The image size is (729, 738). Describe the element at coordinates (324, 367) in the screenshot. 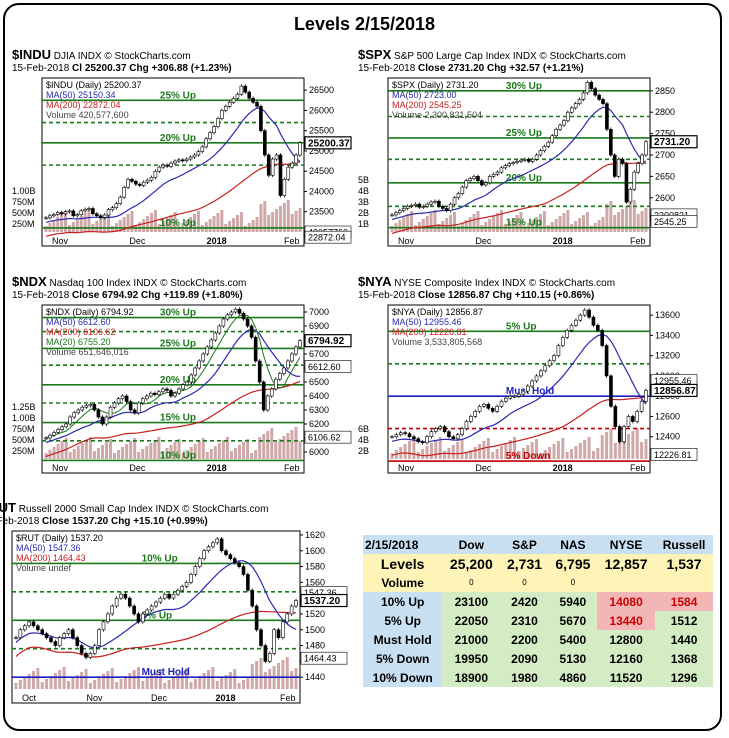

I see `price-tag: 6612.60` at that location.